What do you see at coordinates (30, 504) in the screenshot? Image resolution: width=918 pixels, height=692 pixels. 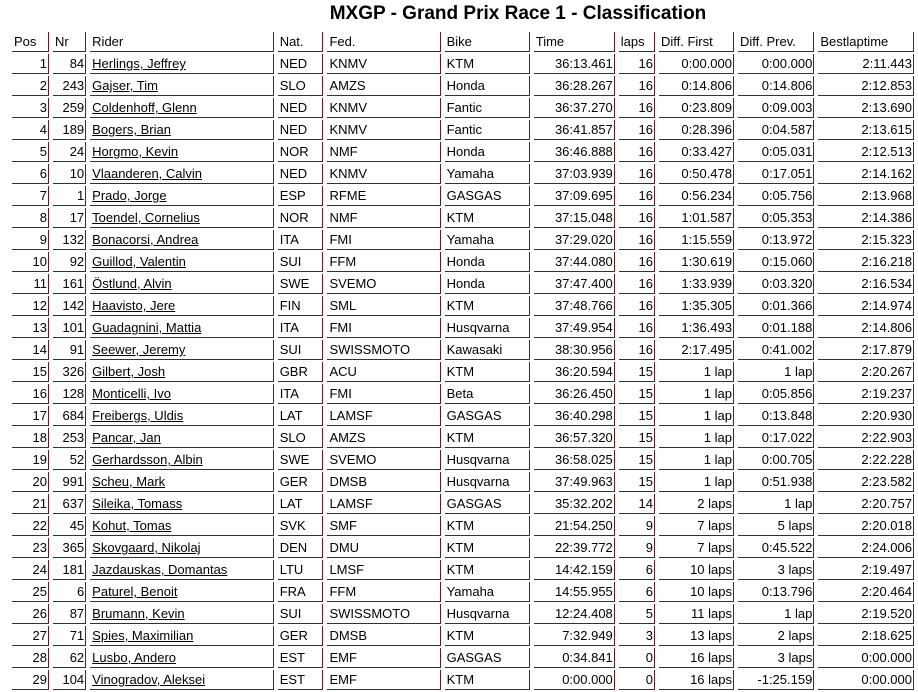 I see `cell-pos: 21` at bounding box center [30, 504].